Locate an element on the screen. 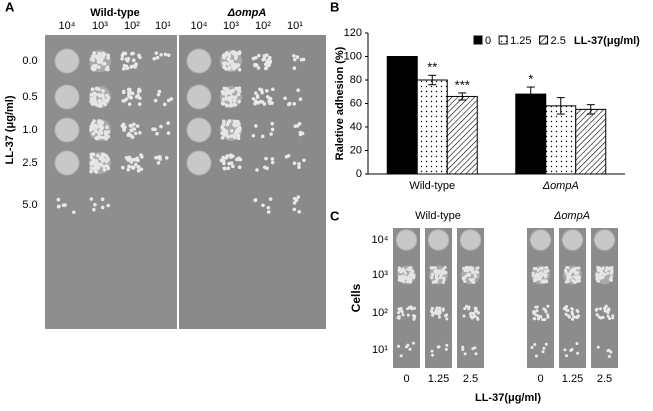 The image size is (653, 411). error-bar is located at coordinates (530, 94).